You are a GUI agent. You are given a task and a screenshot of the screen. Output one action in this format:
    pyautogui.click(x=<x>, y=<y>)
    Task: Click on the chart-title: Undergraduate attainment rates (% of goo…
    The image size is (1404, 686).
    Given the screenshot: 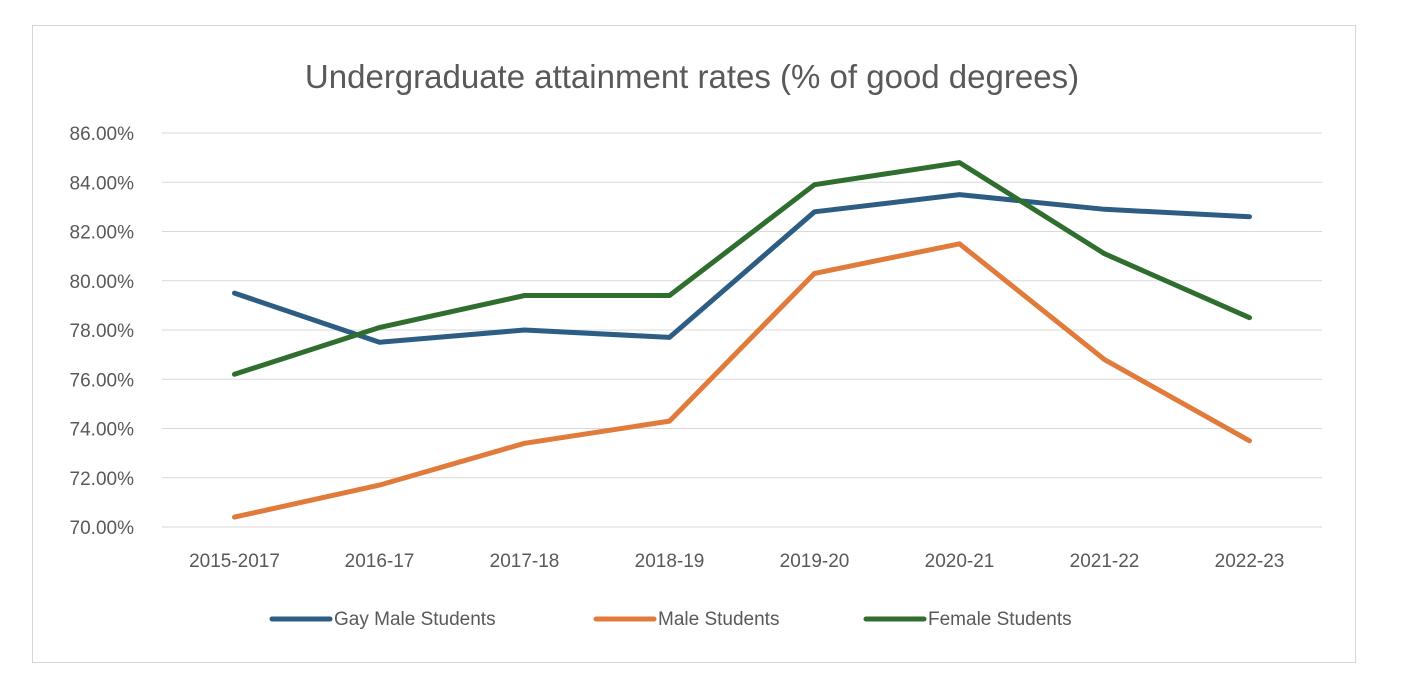 What is the action you would take?
    pyautogui.click(x=692, y=76)
    